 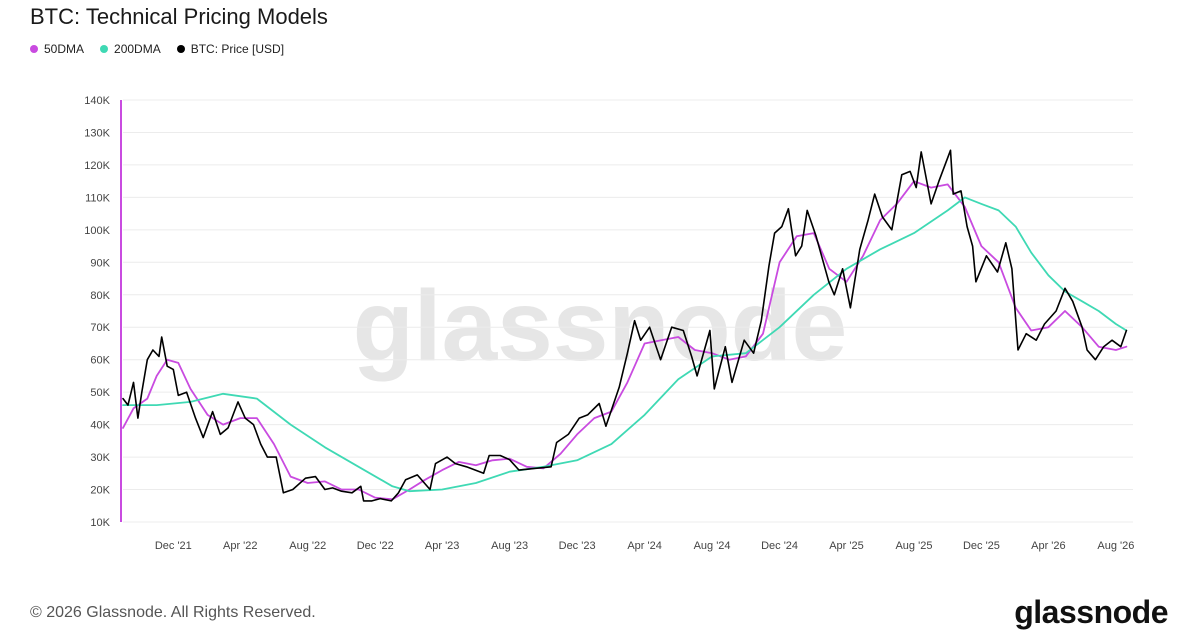 I want to click on x-tick-label: Apr '24, so click(x=644, y=546).